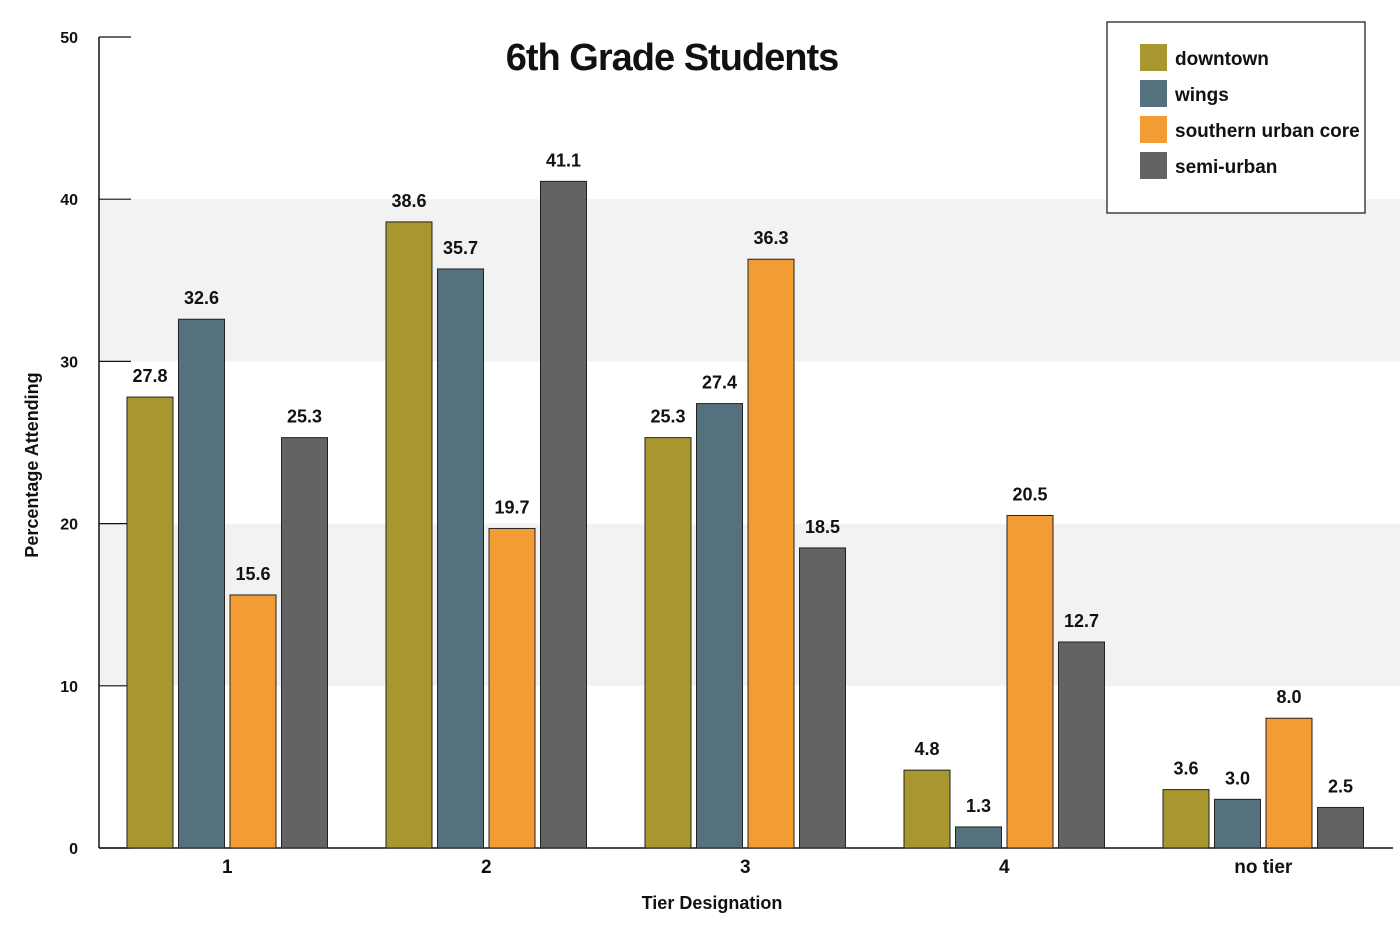 Image resolution: width=1400 pixels, height=933 pixels. What do you see at coordinates (822, 527) in the screenshot?
I see `data-label: 18.5` at bounding box center [822, 527].